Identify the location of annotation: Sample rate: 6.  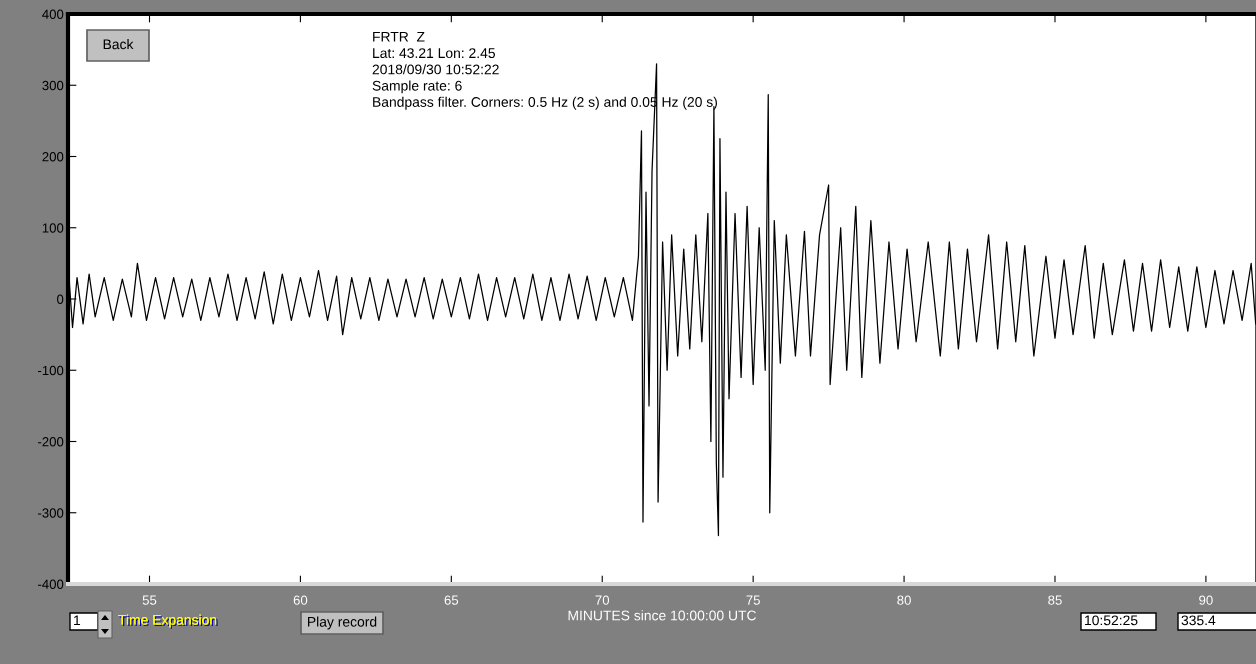
(417, 87).